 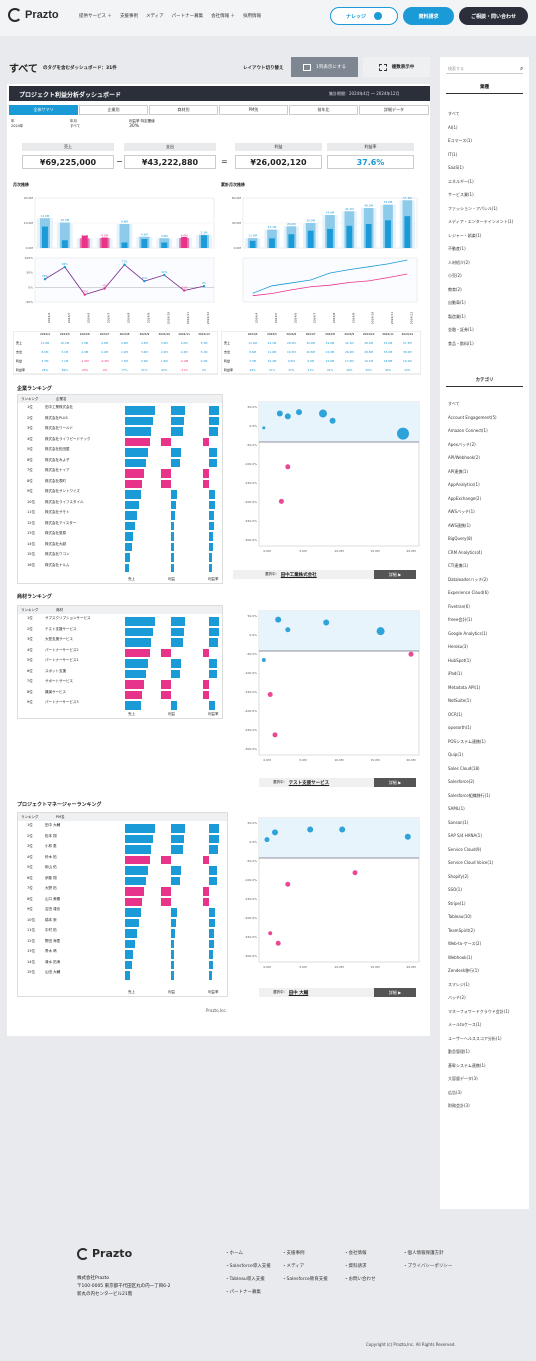 What do you see at coordinates (493, 16) in the screenshot?
I see `contact-button: ご相談・問い合わせ` at bounding box center [493, 16].